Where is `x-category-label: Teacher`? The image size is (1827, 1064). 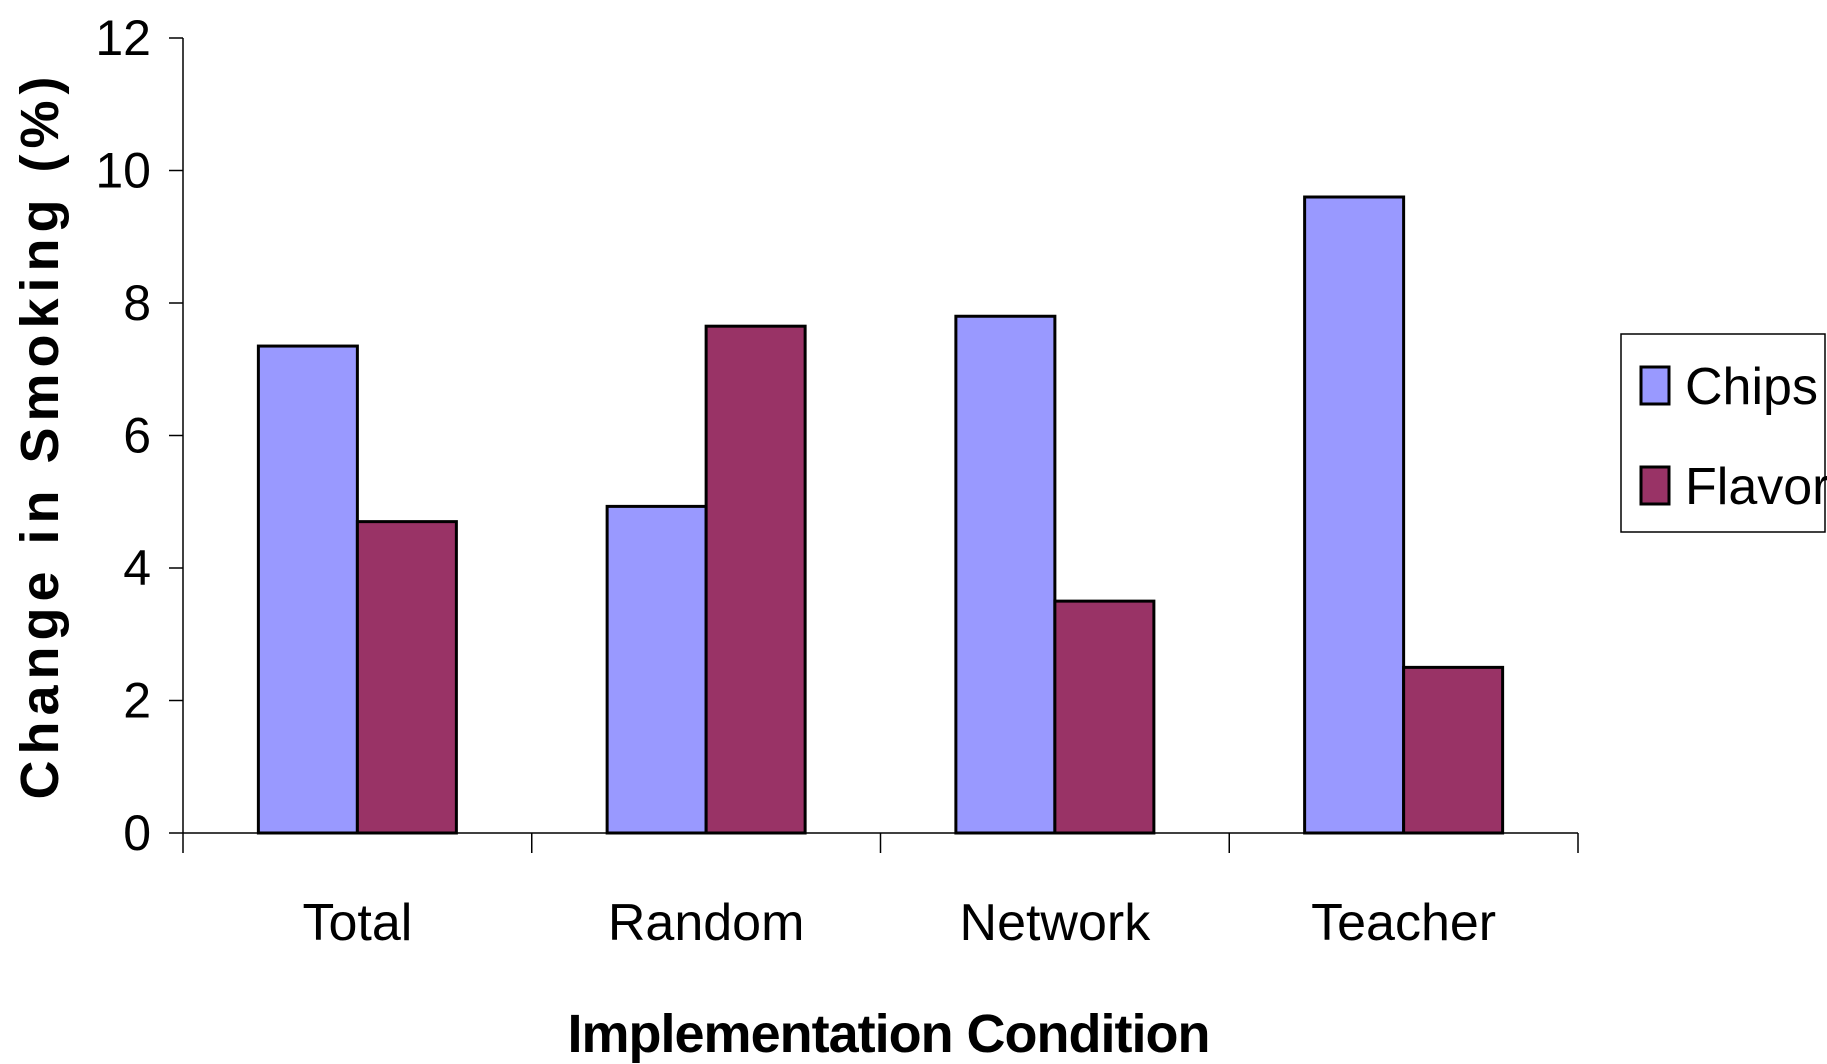 x-category-label: Teacher is located at coordinates (1403, 923).